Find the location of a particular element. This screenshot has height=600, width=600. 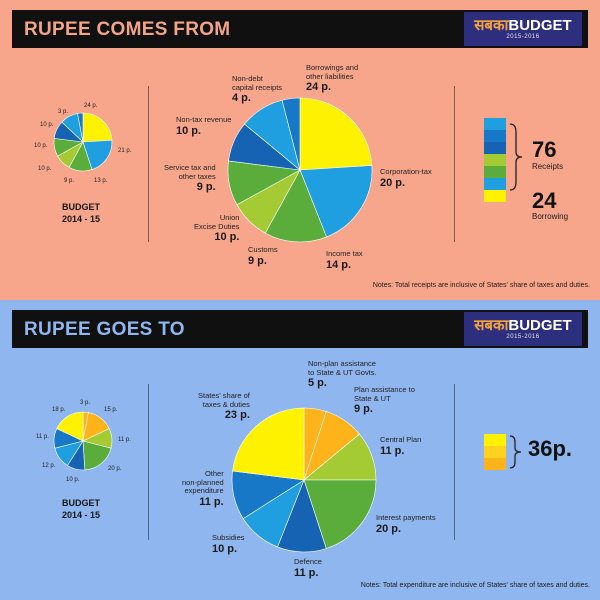

category-label: Non-tax revenue 10 p. is located at coordinates (204, 126).